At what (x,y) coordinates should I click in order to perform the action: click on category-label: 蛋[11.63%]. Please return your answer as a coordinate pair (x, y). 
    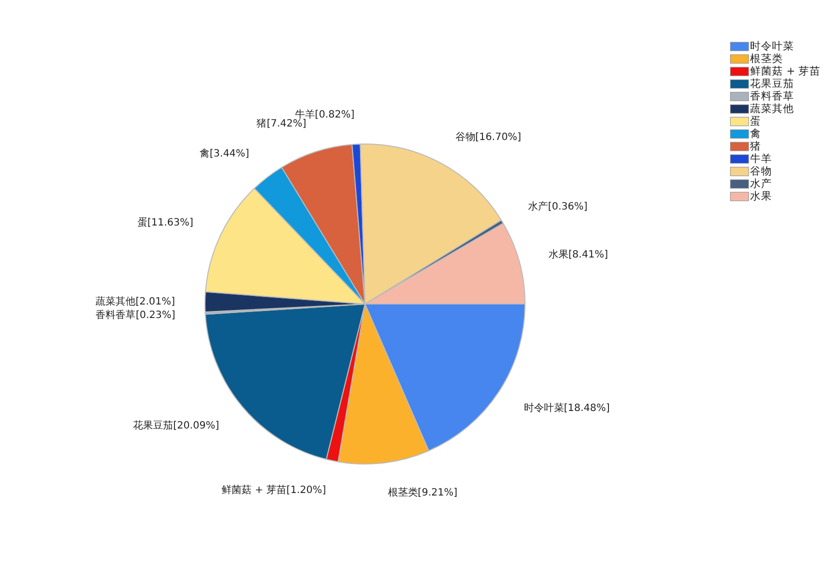
    Looking at the image, I should click on (165, 223).